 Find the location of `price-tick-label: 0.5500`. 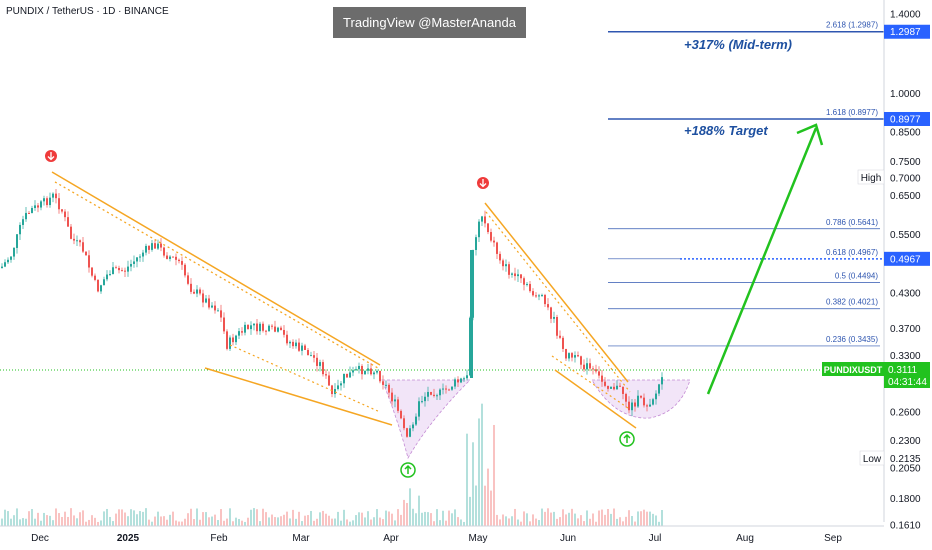

price-tick-label: 0.5500 is located at coordinates (905, 235).